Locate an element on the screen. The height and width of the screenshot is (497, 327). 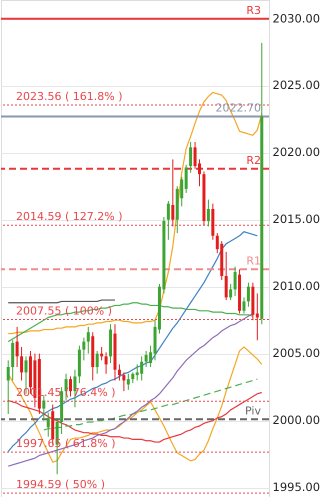
ref-line-label: 2014.59 ( 127.2% ) is located at coordinates (69, 217).